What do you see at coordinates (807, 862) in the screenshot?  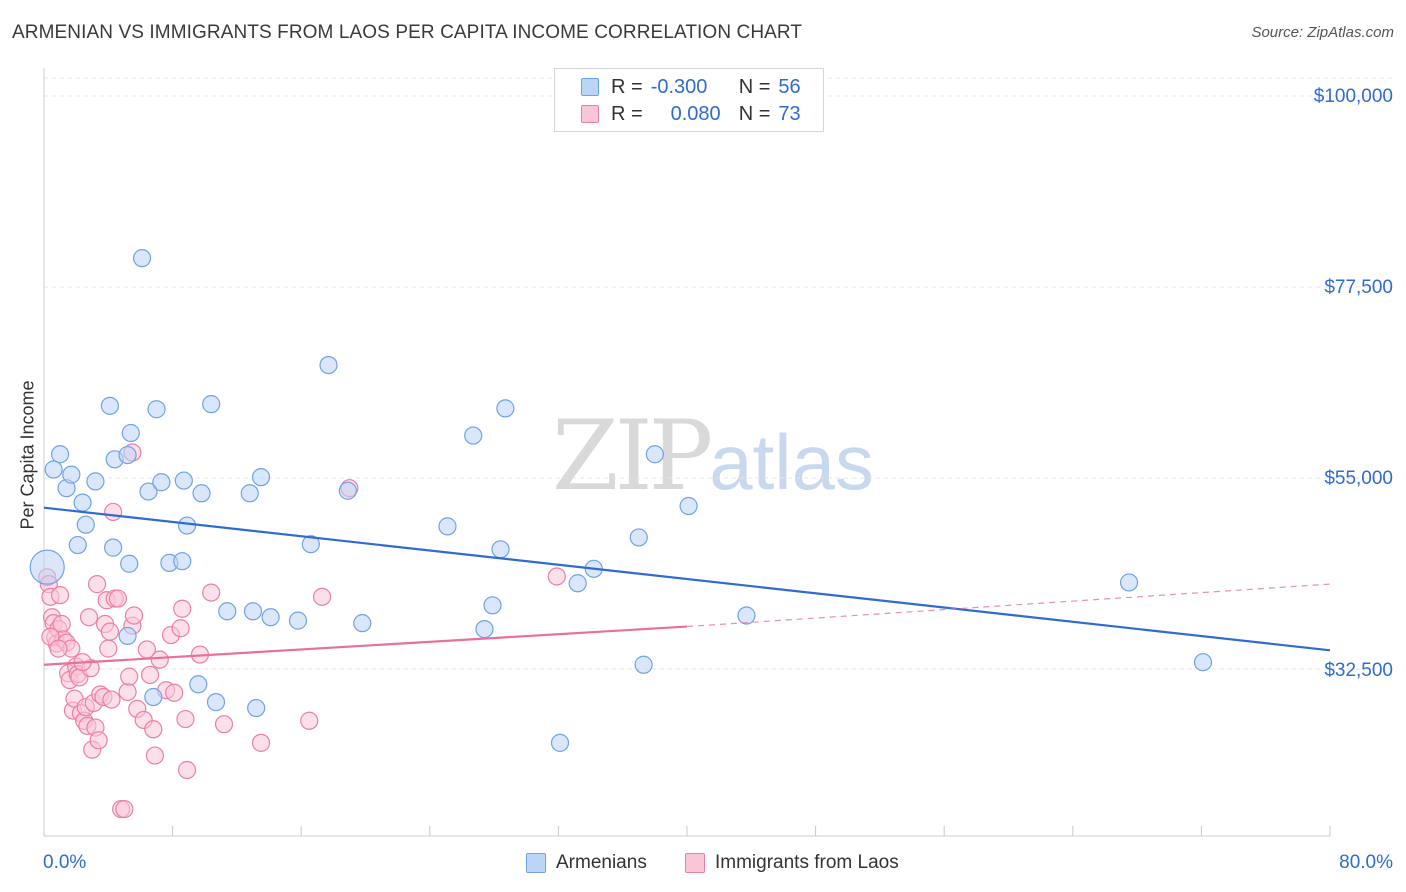 I see `legend-laos-label: Immigrants from Laos` at bounding box center [807, 862].